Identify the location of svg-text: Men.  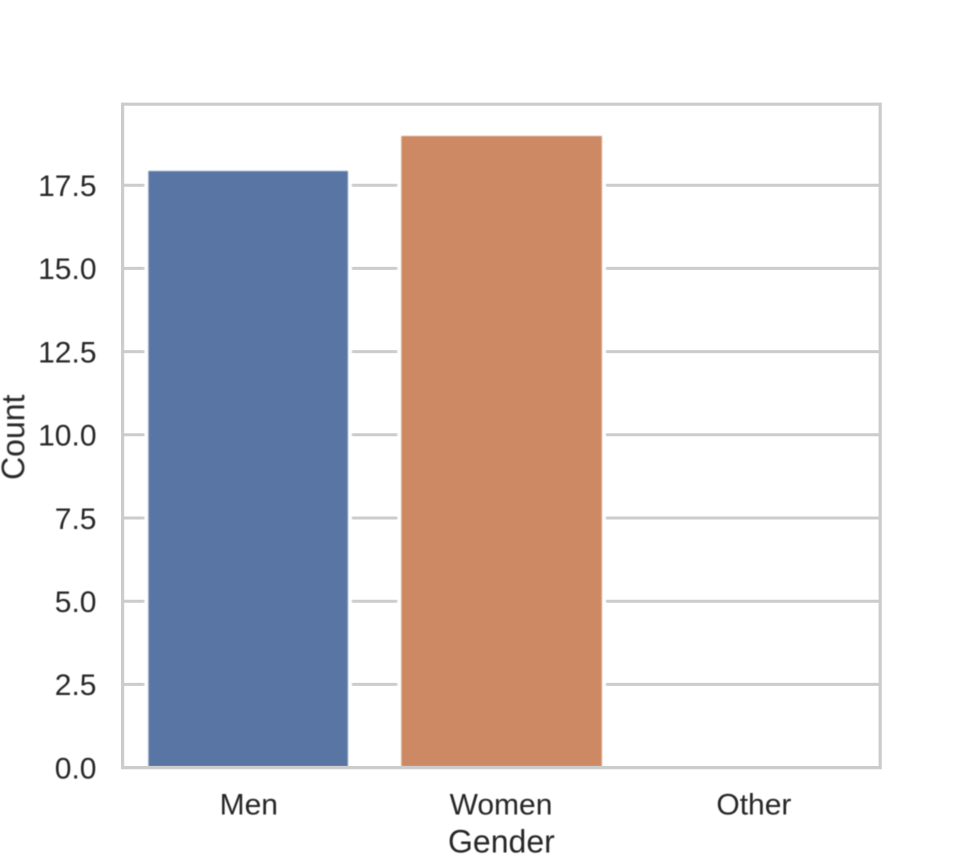
(249, 805).